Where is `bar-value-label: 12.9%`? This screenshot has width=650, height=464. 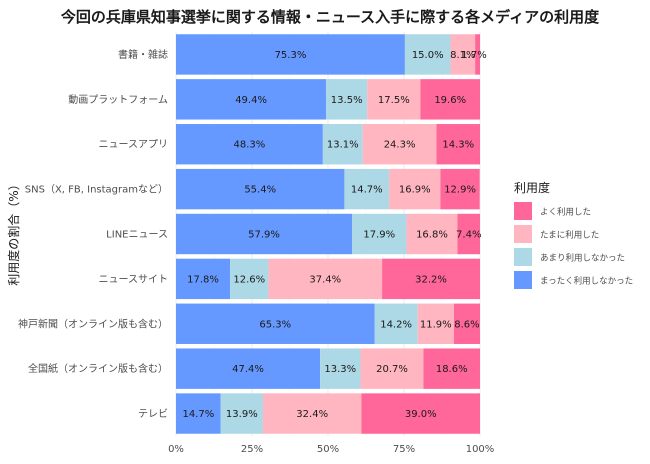
bar-value-label: 12.9% is located at coordinates (460, 190).